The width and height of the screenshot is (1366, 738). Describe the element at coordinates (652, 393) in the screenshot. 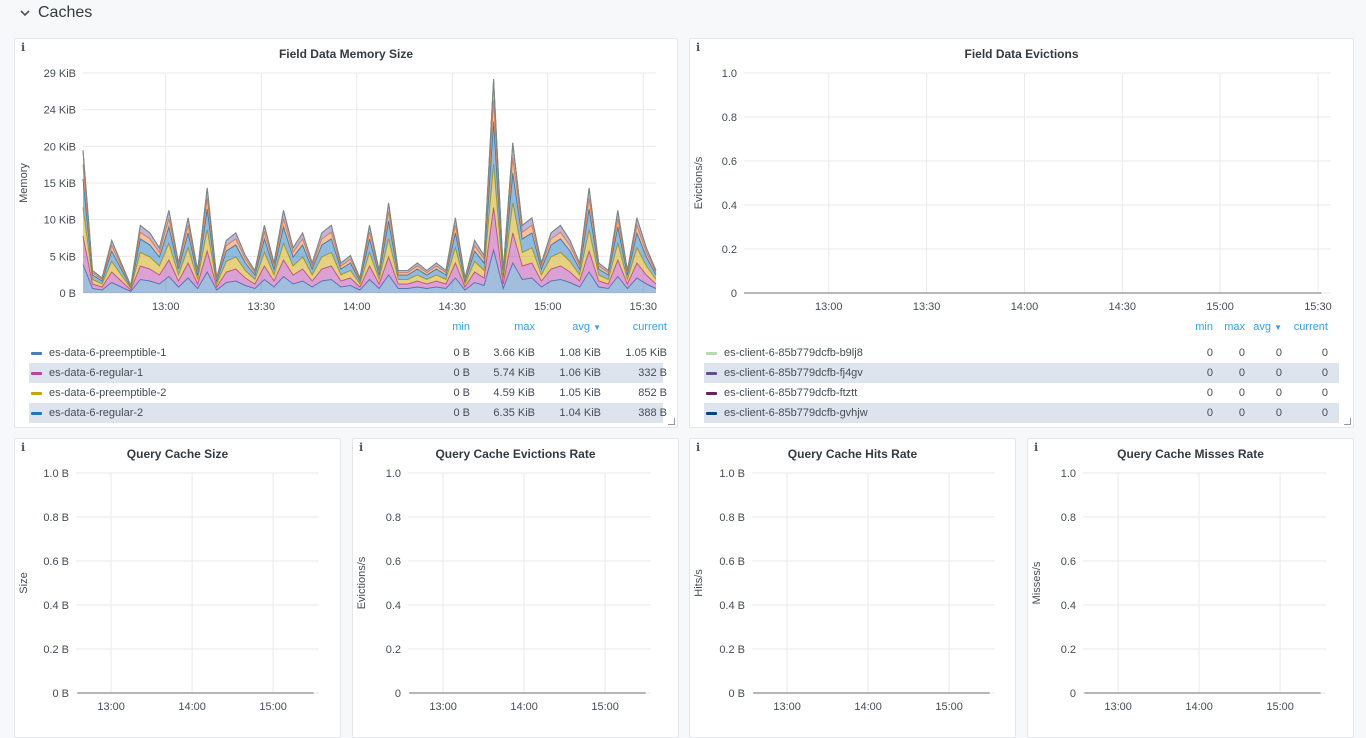

I see `legend-current-value: 852 B` at that location.